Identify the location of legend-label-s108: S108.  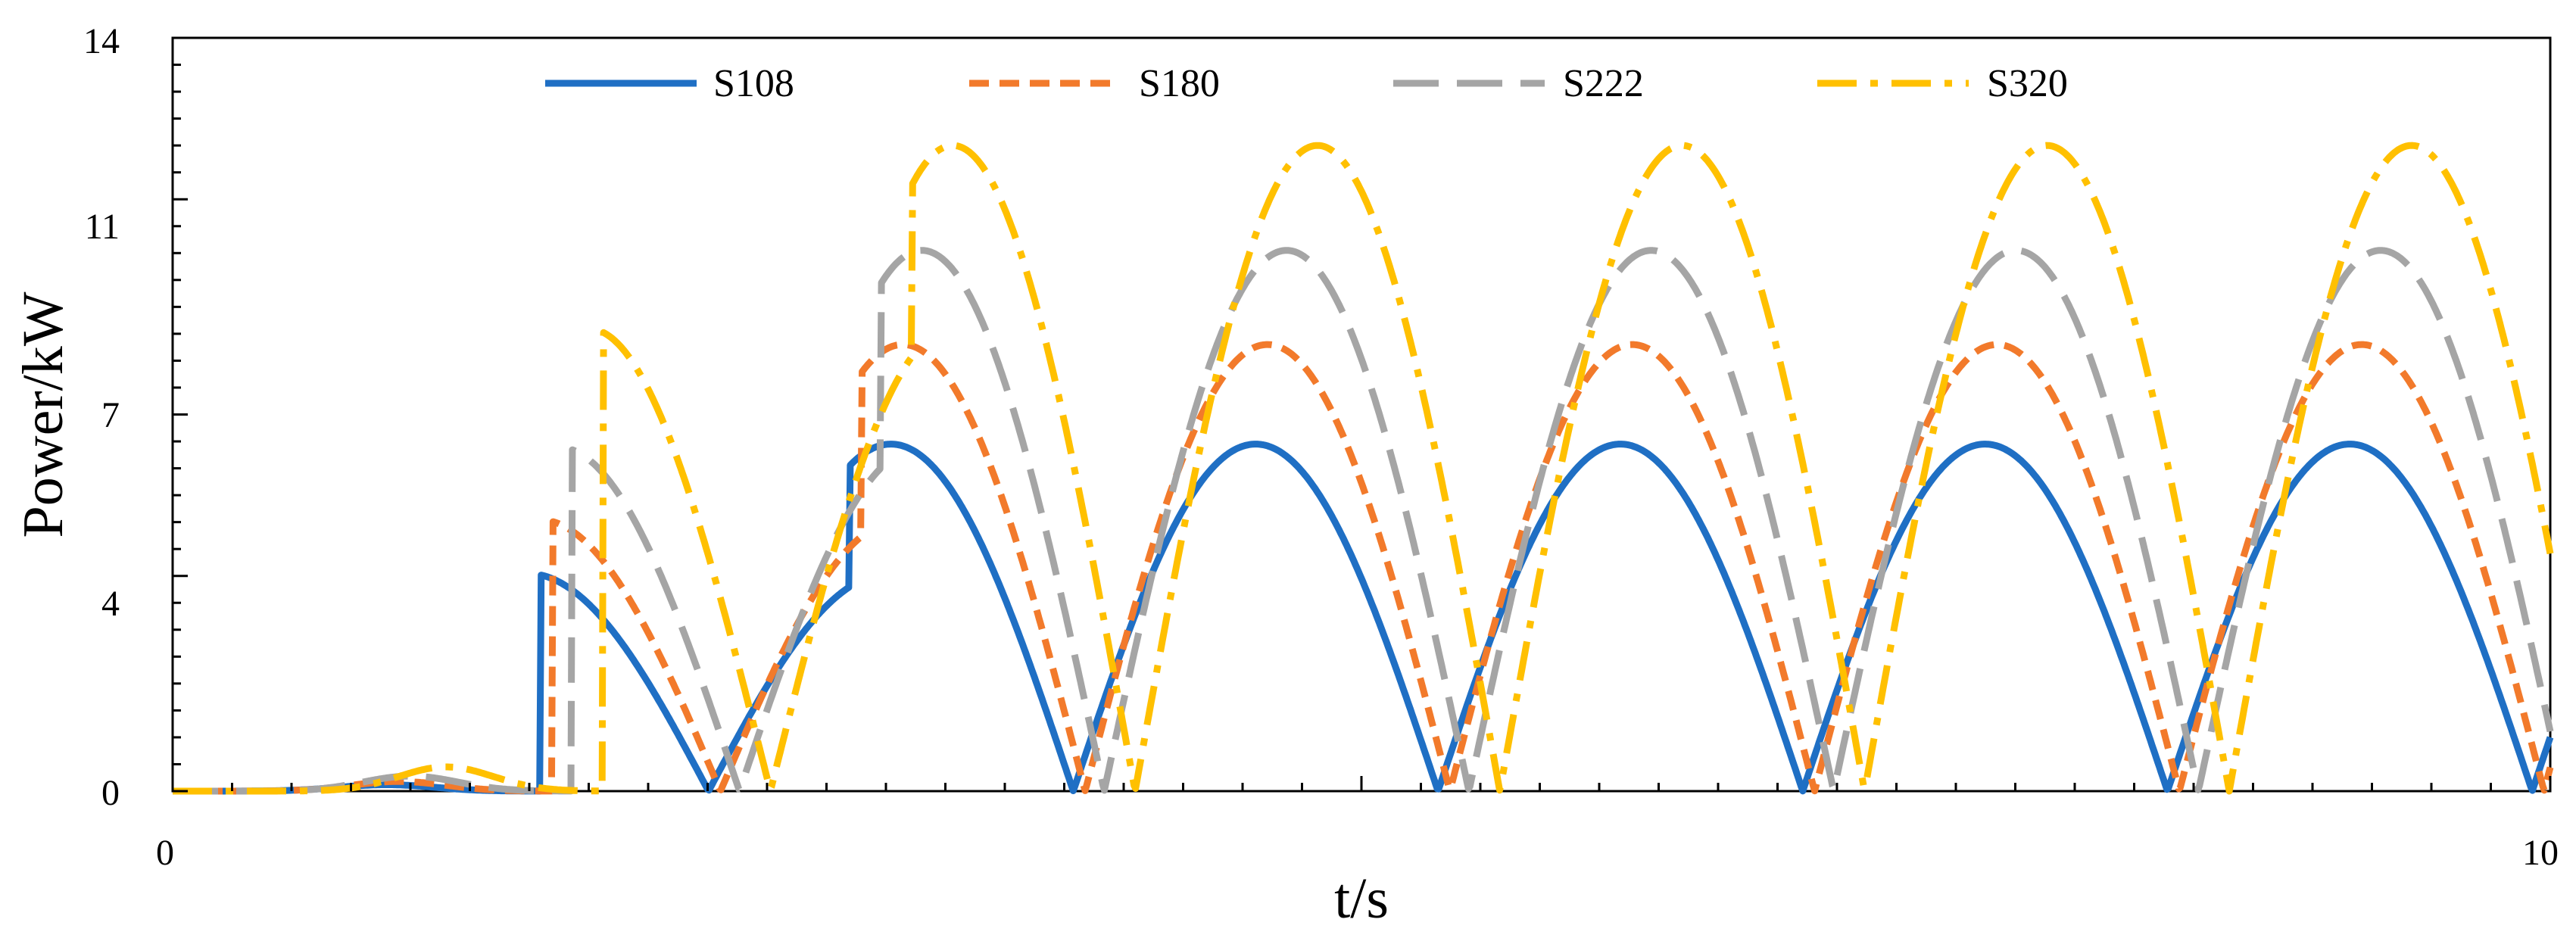
(753, 83).